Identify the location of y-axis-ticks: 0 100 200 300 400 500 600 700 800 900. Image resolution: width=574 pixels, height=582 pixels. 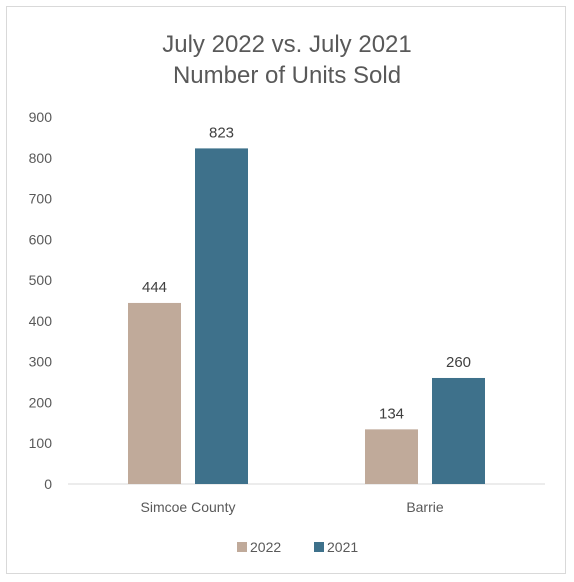
(41, 300).